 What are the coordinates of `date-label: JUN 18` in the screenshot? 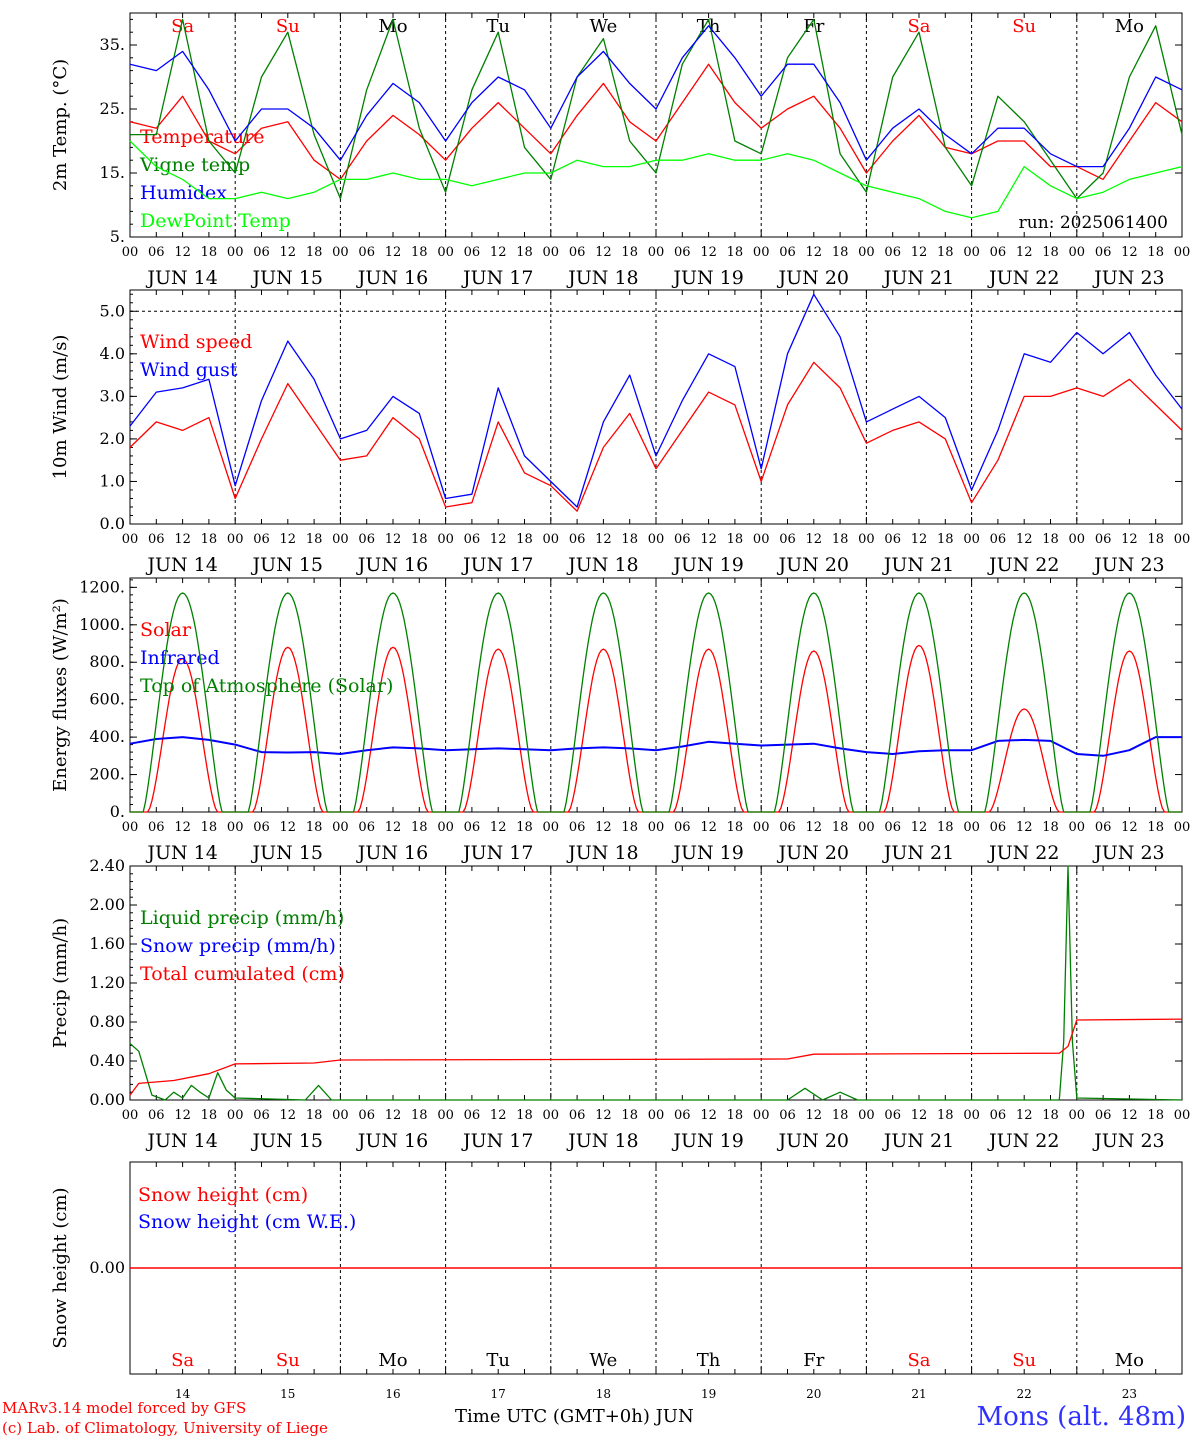 It's located at (602, 565).